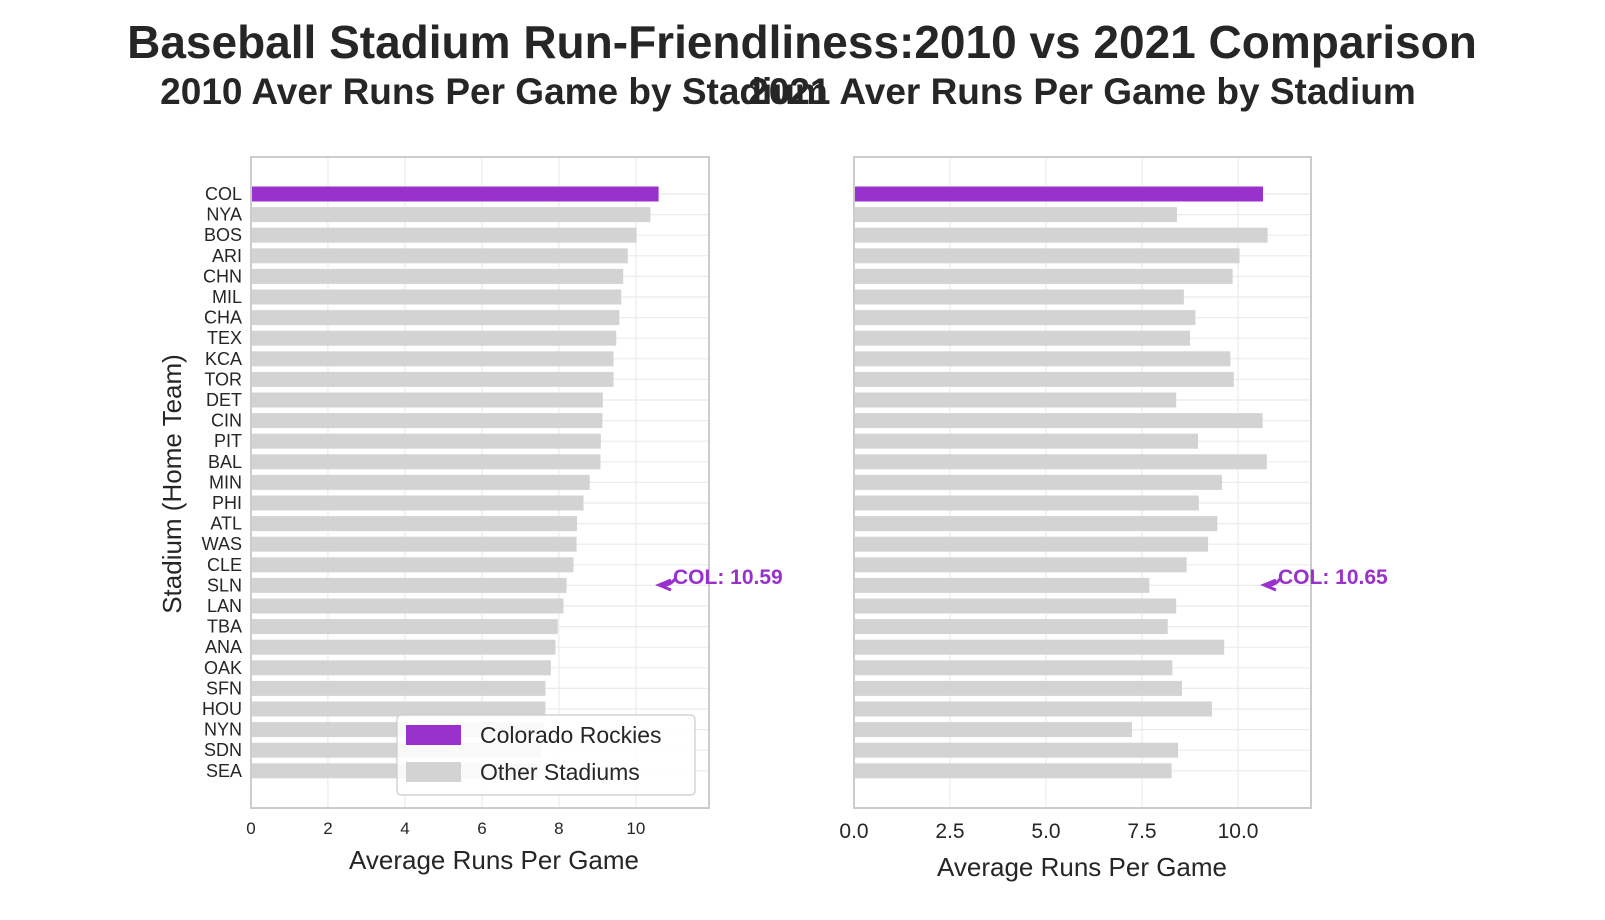 Image resolution: width=1605 pixels, height=920 pixels. What do you see at coordinates (993, 730) in the screenshot?
I see `bar-nyn` at bounding box center [993, 730].